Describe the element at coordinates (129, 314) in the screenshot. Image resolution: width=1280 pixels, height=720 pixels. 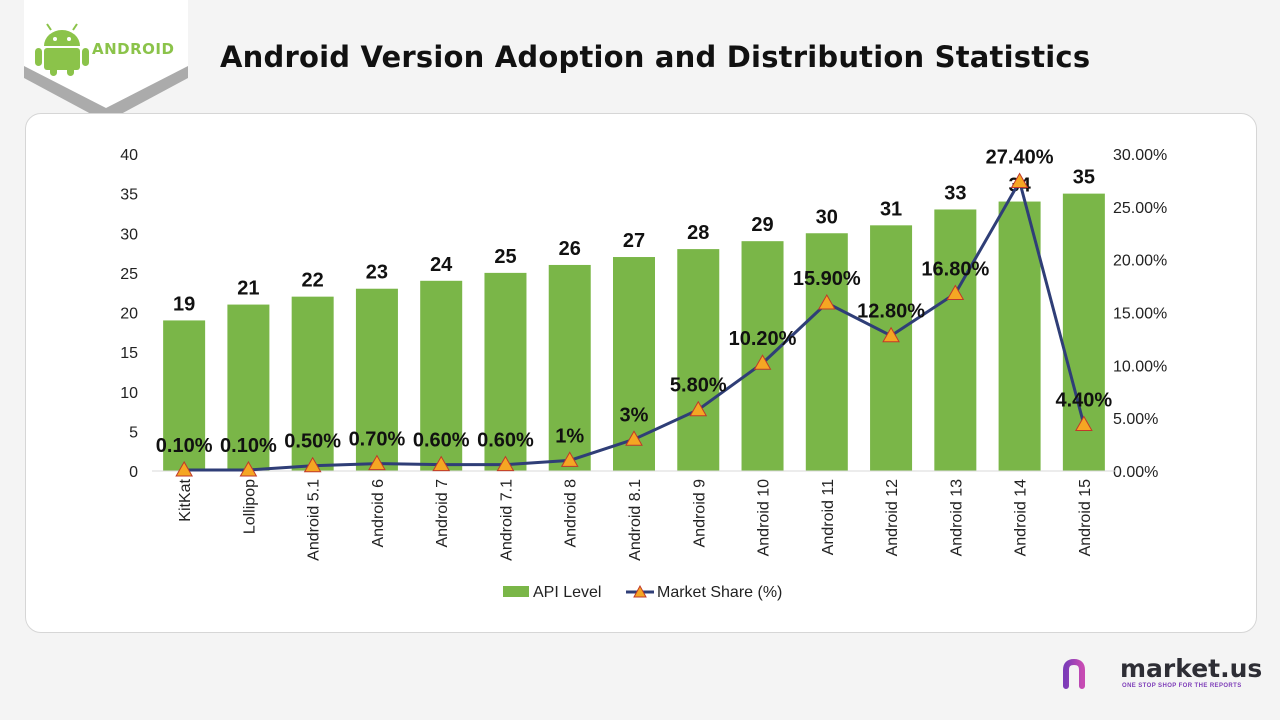
I see `y-axis-tick-label: 20` at that location.